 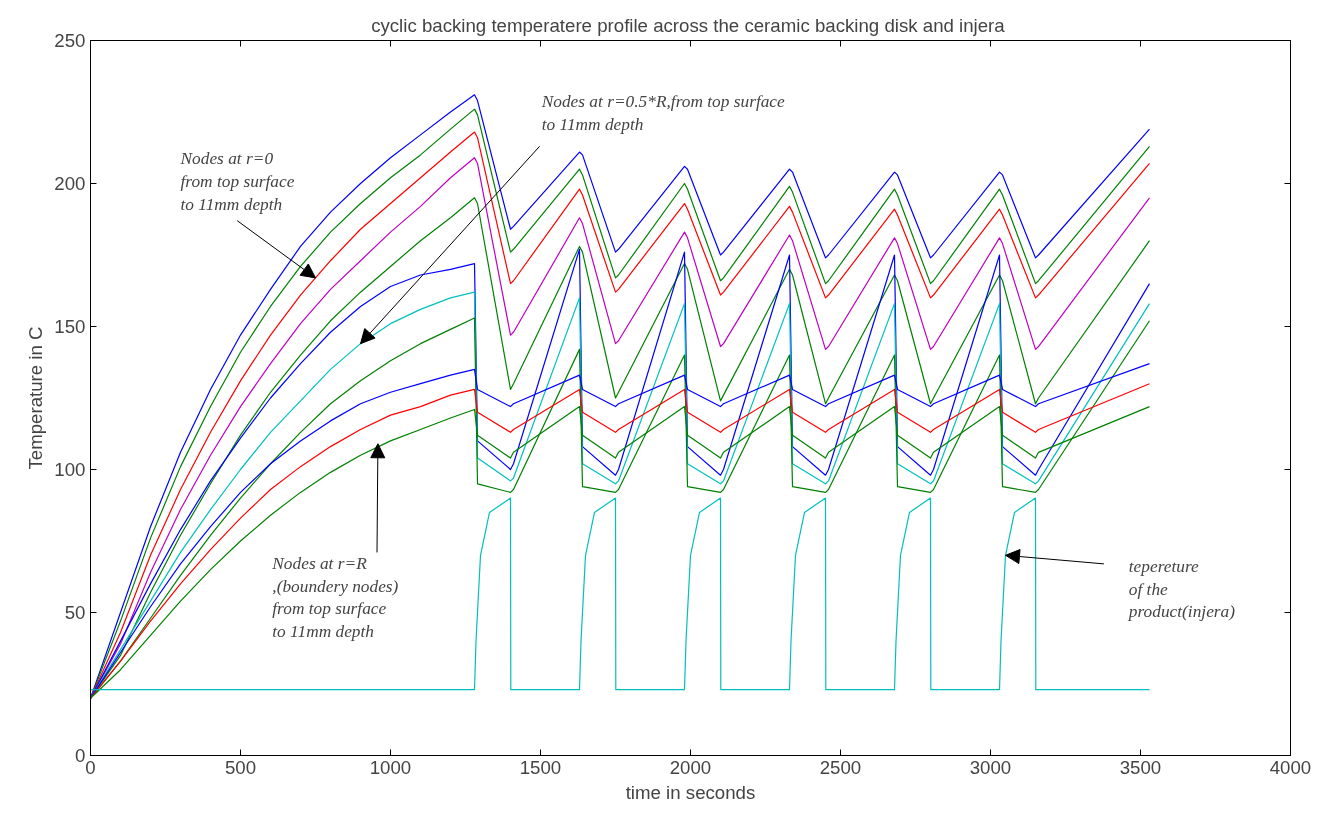 What do you see at coordinates (1290, 767) in the screenshot?
I see `x-tick-label: 4000` at bounding box center [1290, 767].